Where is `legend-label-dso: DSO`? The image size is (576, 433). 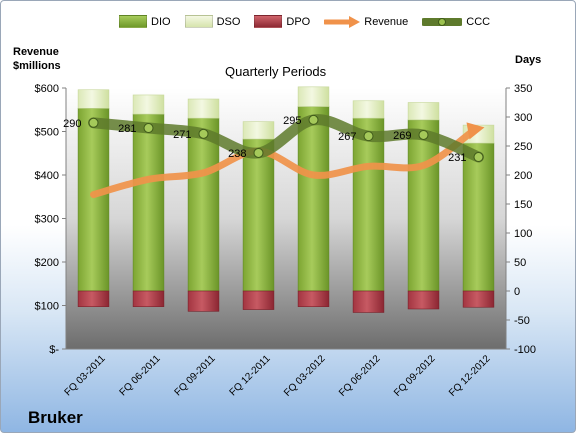
legend-label-dso: DSO is located at coordinates (228, 21).